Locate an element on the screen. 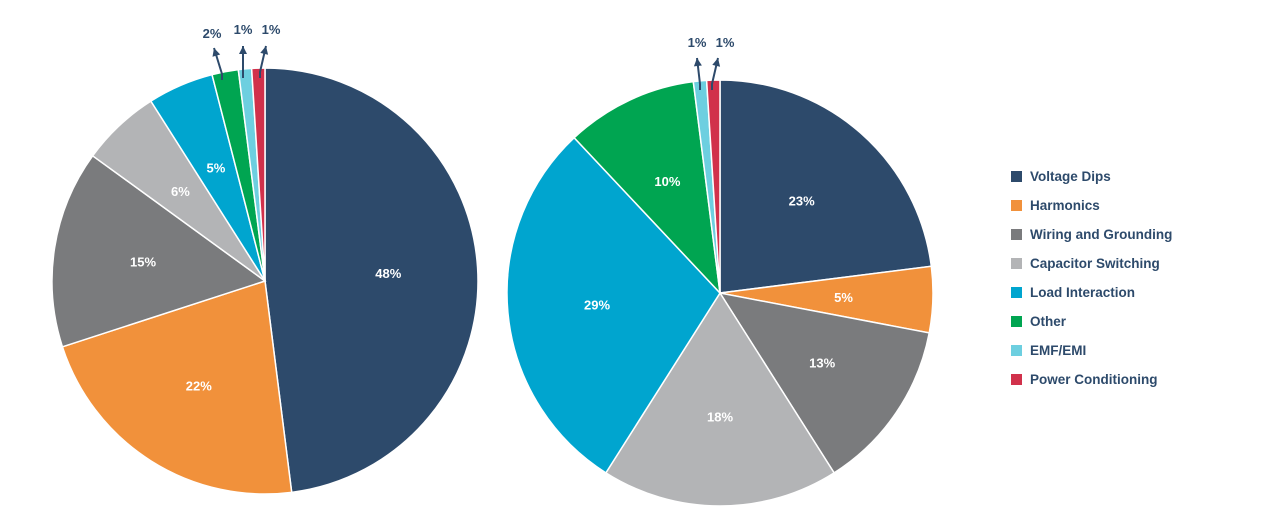 Image resolution: width=1275 pixels, height=515 pixels. legend-label: EMF/EMI is located at coordinates (1058, 350).